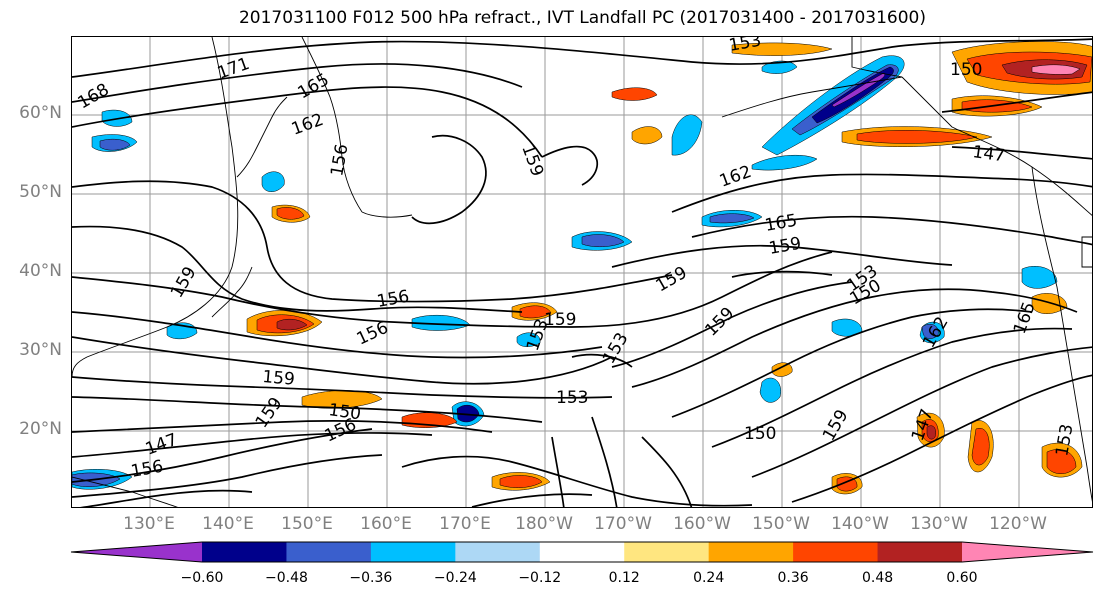 Image resolution: width=1105 pixels, height=601 pixels. I want to click on lon-label-160e: 160°E, so click(386, 524).